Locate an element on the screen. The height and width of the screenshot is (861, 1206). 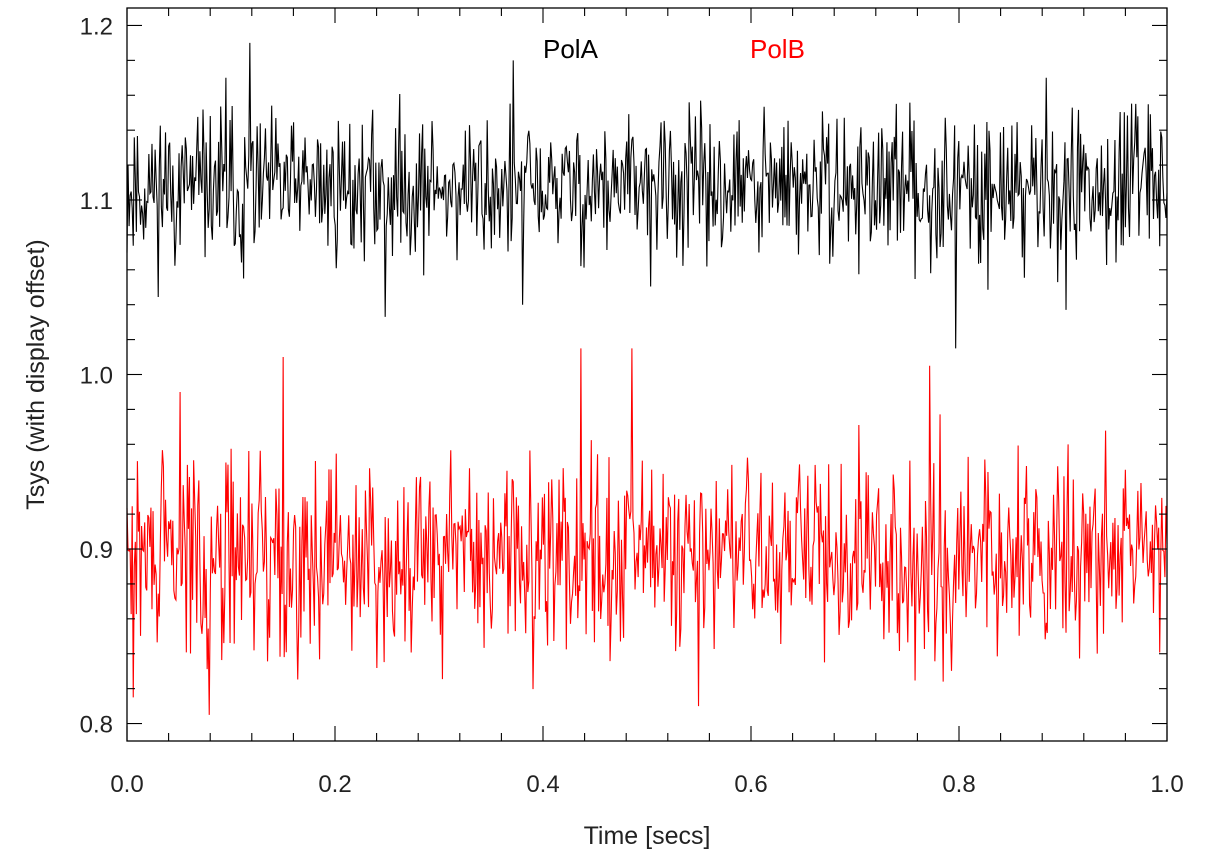
y-tick-label: 1.2 is located at coordinates (96, 26).